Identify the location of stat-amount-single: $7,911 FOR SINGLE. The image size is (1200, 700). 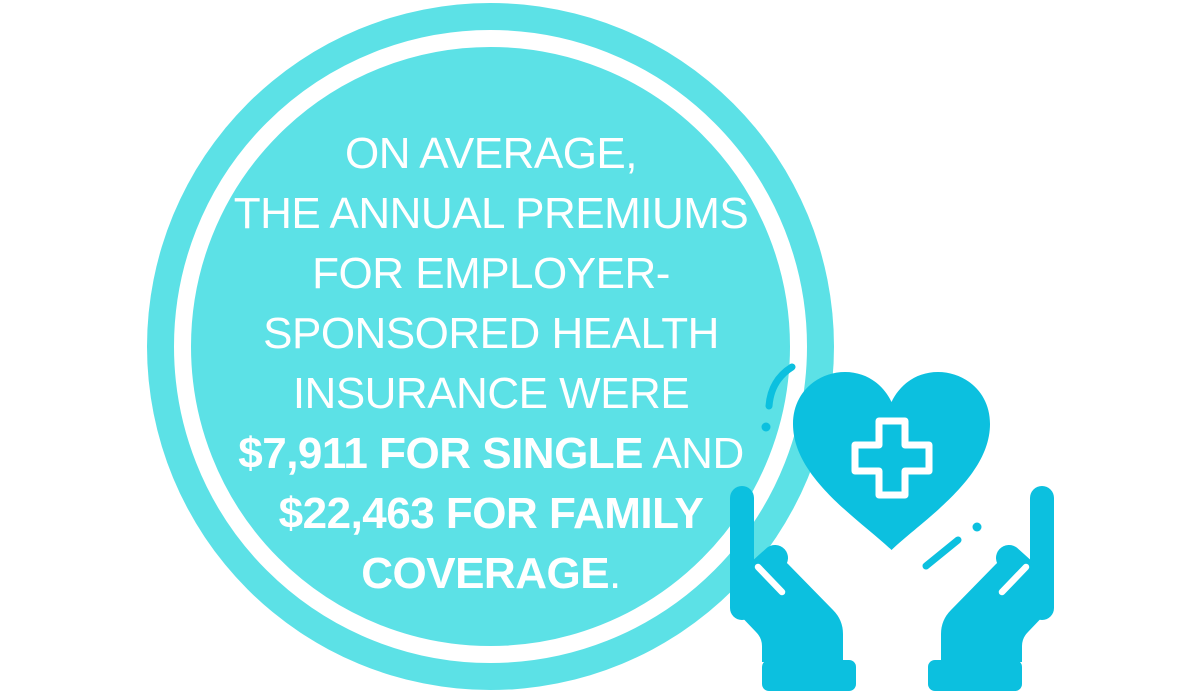
(441, 453).